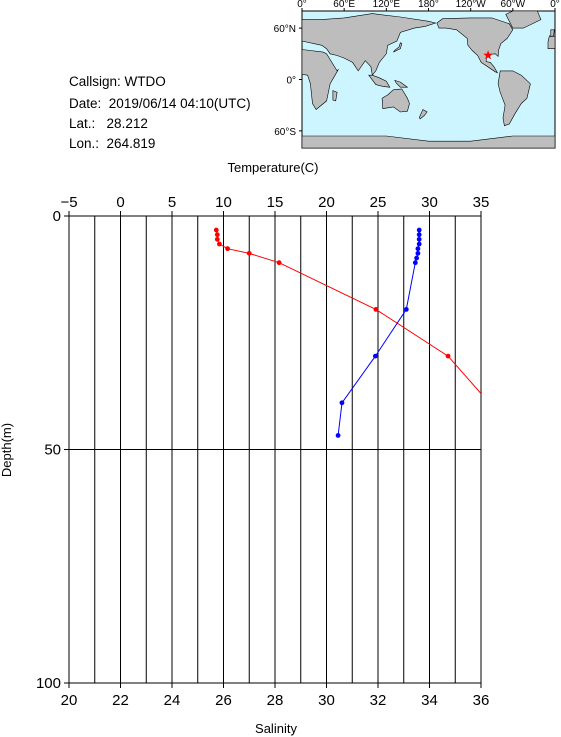 The width and height of the screenshot is (561, 737). Describe the element at coordinates (378, 202) in the screenshot. I see `temperature-tick-label: 25` at that location.